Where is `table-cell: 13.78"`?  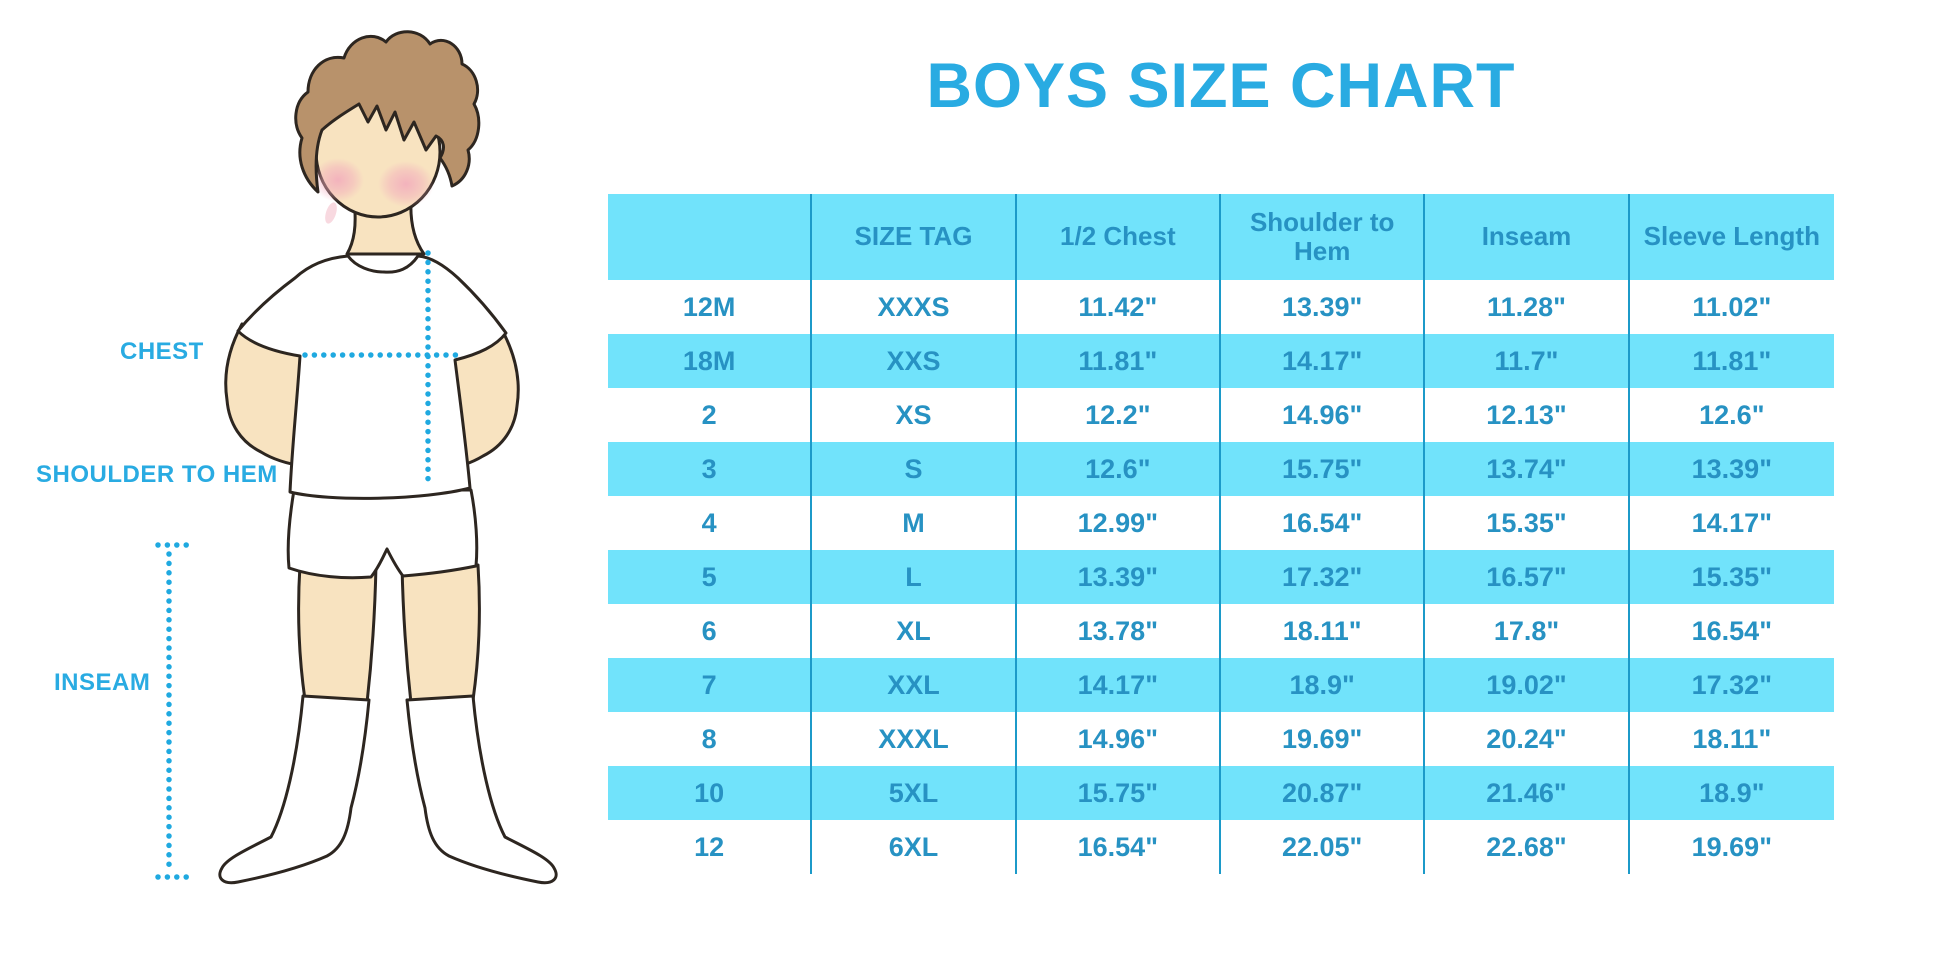 table-cell: 13.78" is located at coordinates (1119, 631).